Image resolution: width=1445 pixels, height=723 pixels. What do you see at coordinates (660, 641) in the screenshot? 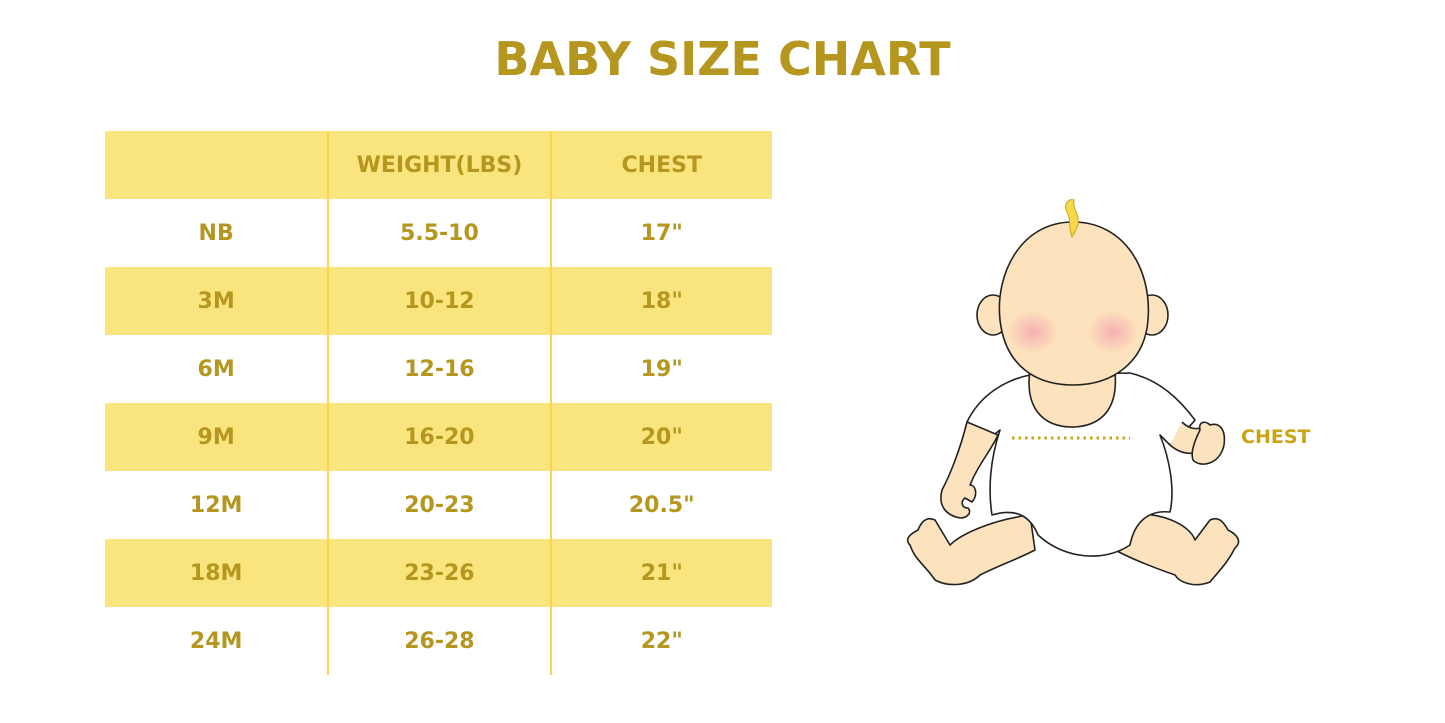
I see `chest-cell: 22"` at bounding box center [660, 641].